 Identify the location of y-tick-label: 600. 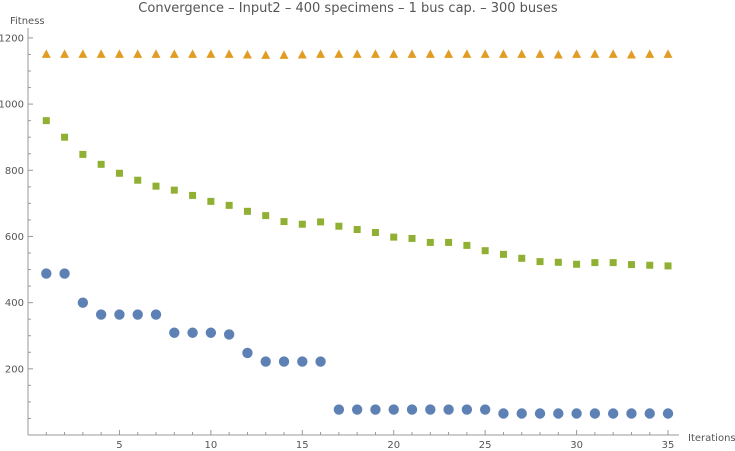
(14, 237).